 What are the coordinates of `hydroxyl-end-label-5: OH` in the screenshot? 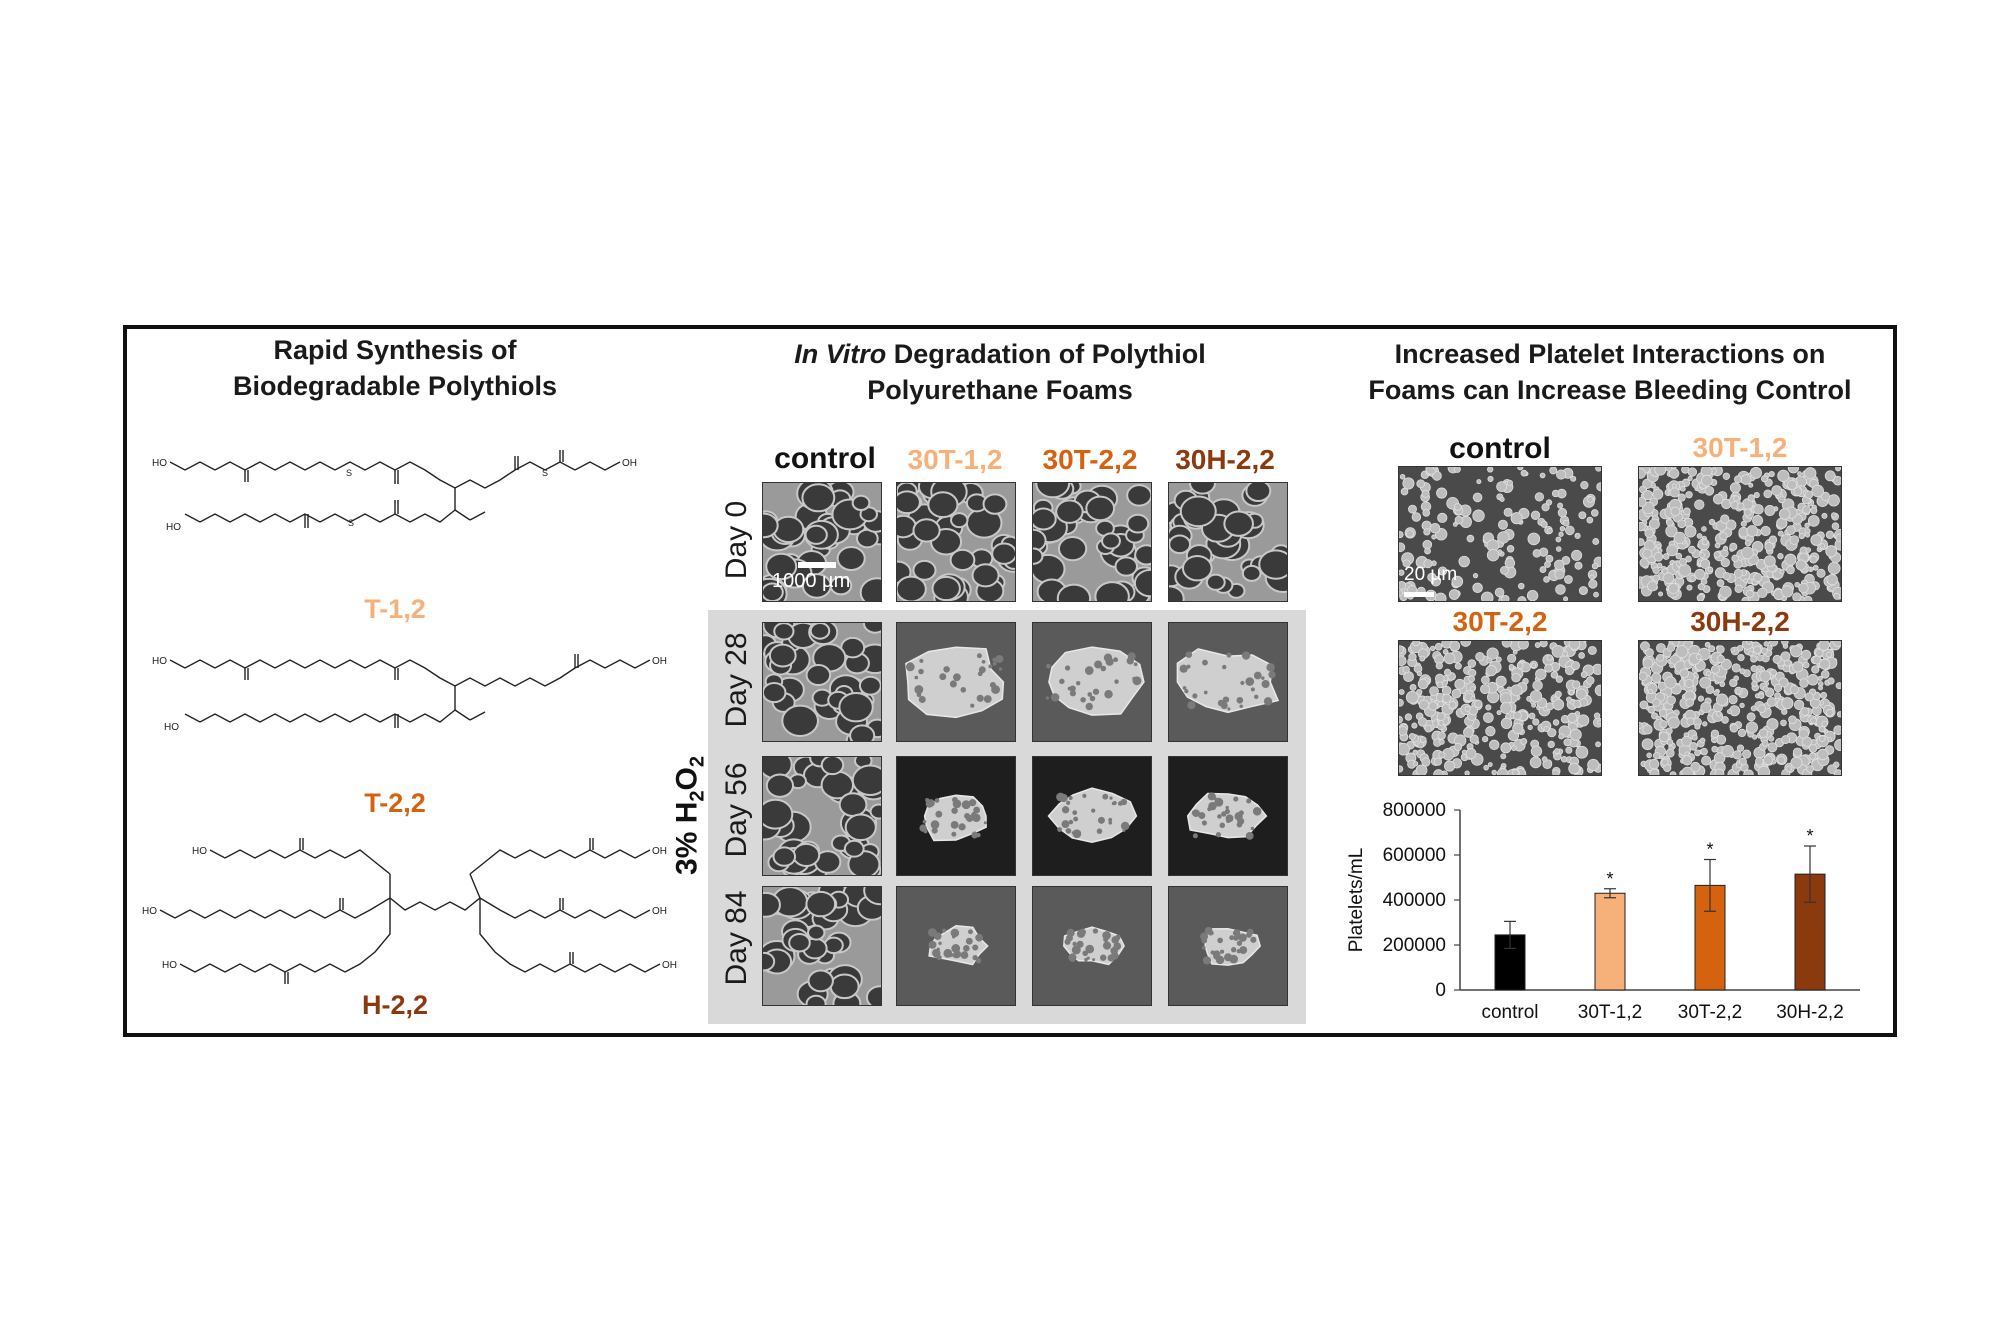 It's located at (669, 965).